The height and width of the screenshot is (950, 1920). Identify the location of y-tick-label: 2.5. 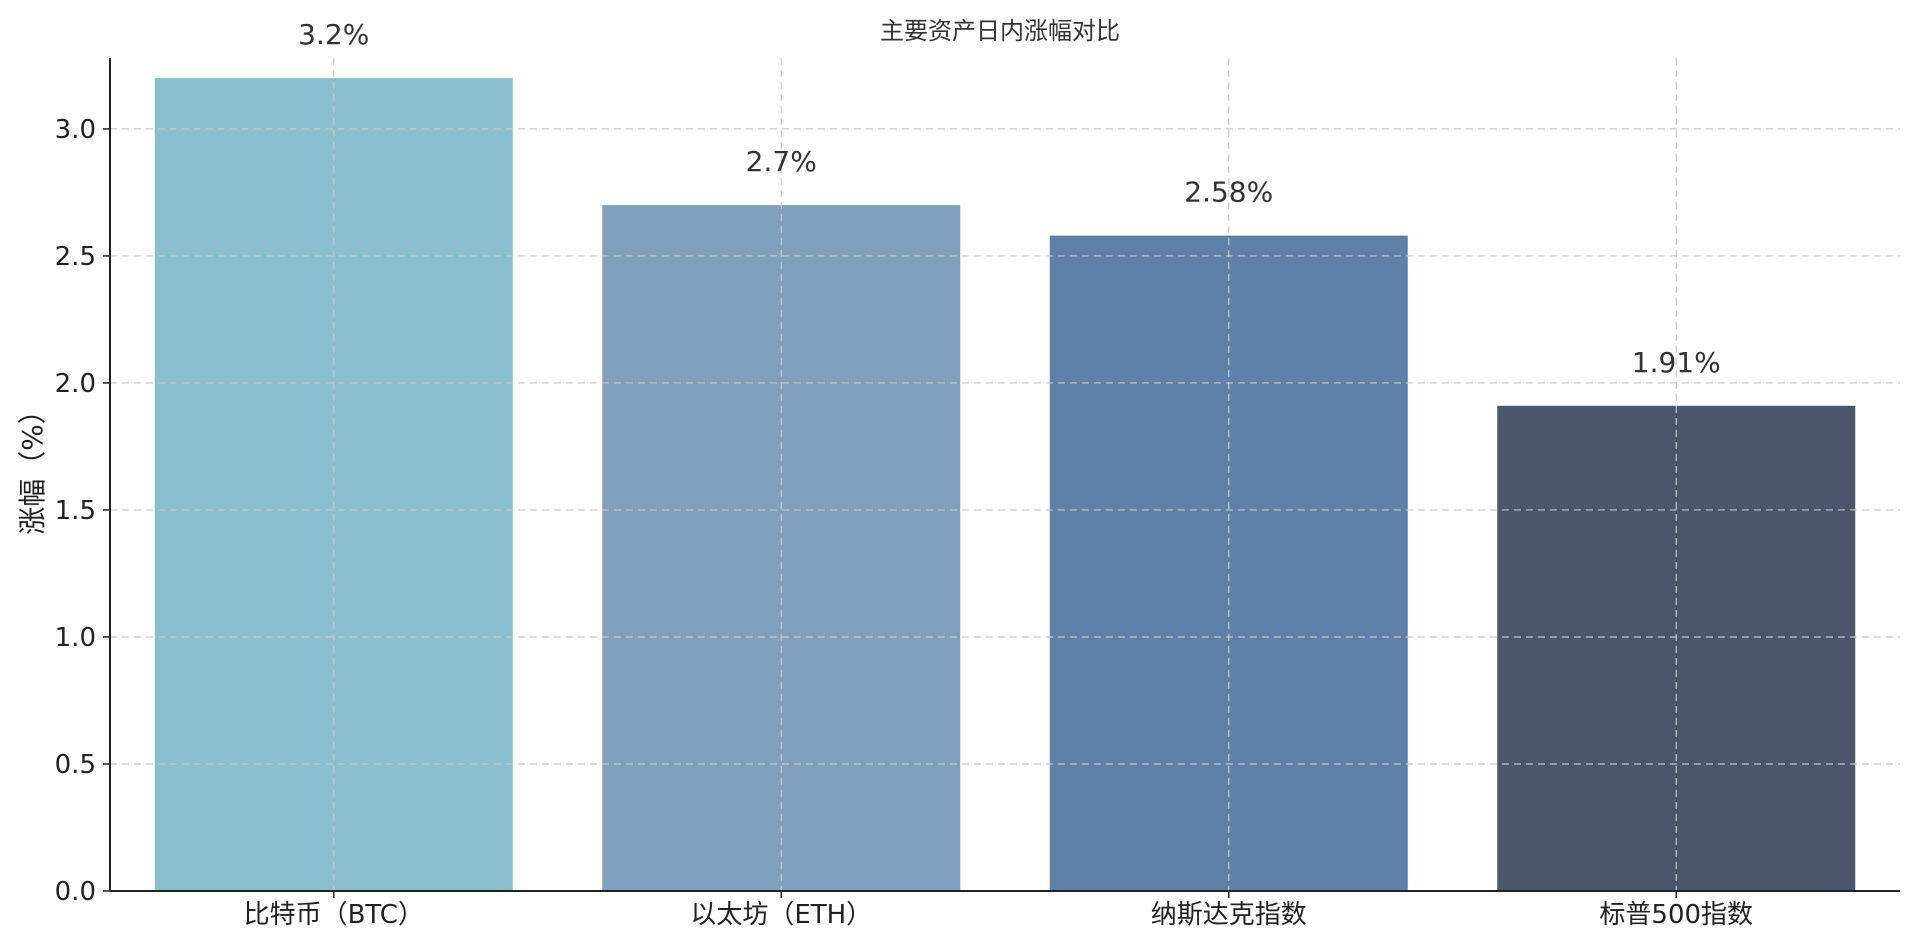
(75, 257).